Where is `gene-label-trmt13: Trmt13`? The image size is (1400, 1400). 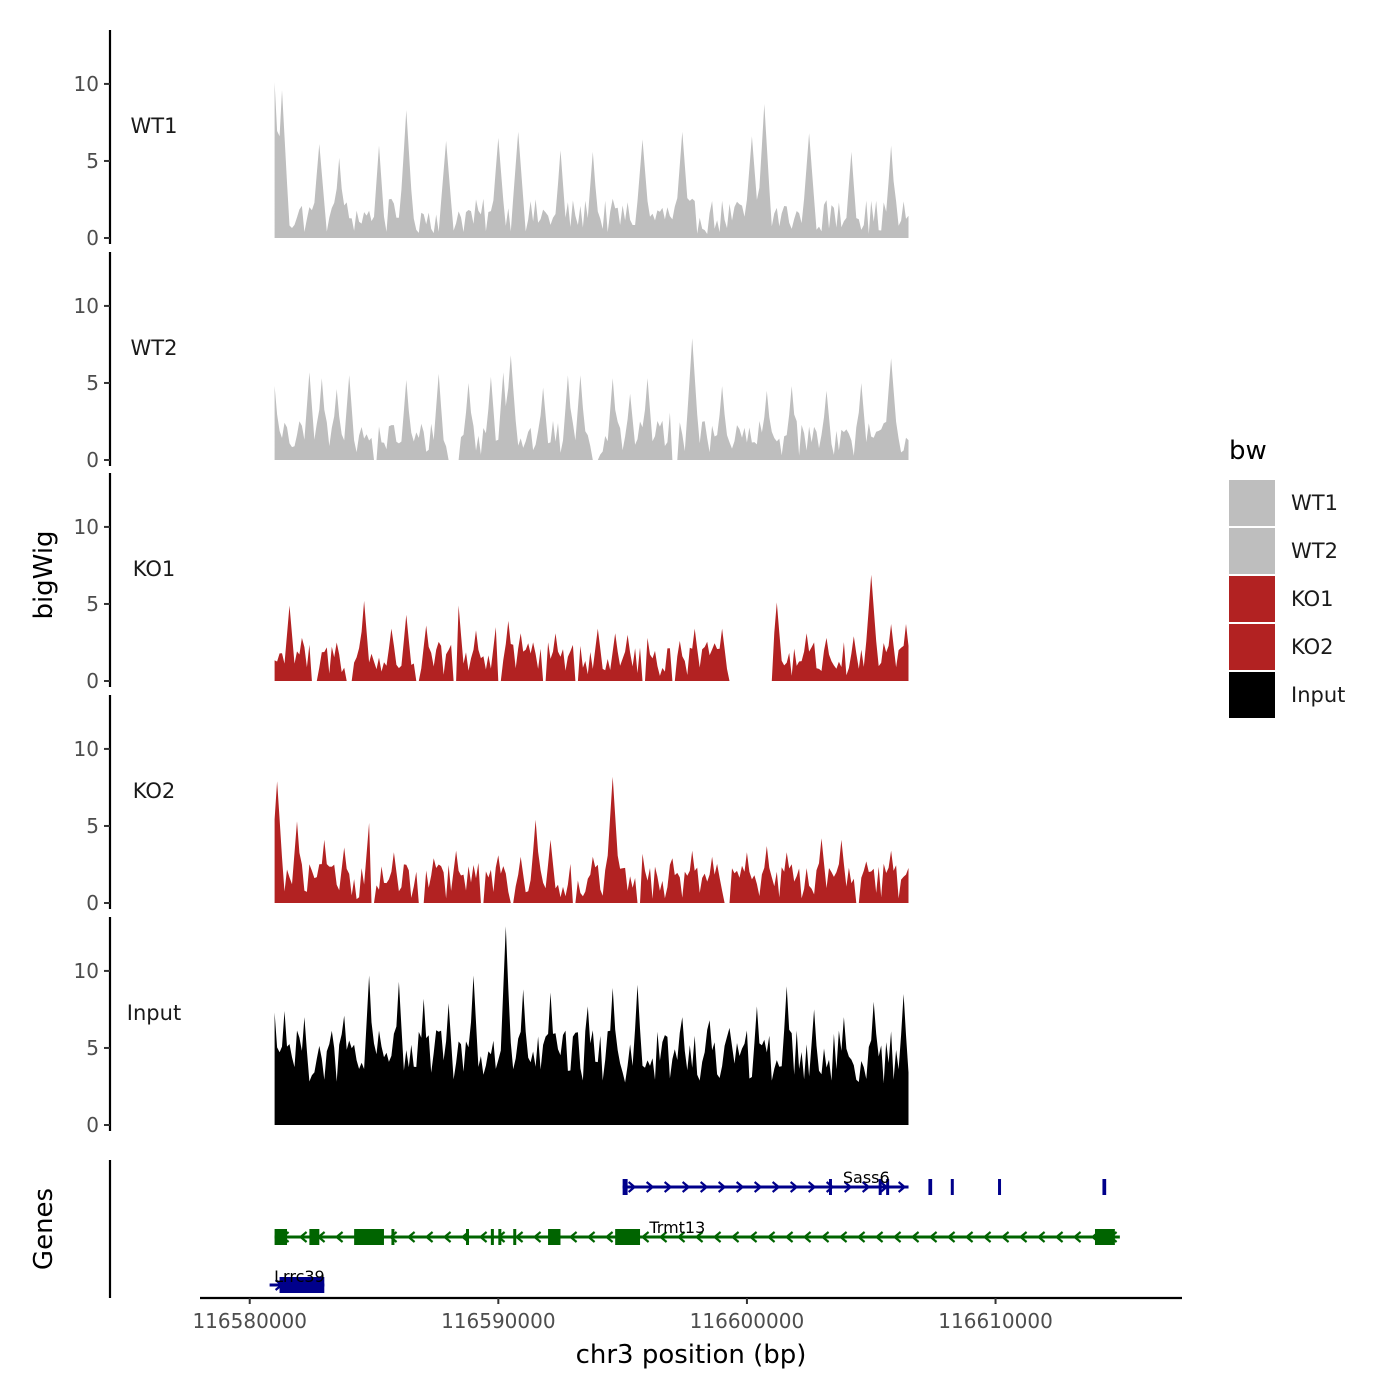
gene-label-trmt13: Trmt13 is located at coordinates (676, 1227).